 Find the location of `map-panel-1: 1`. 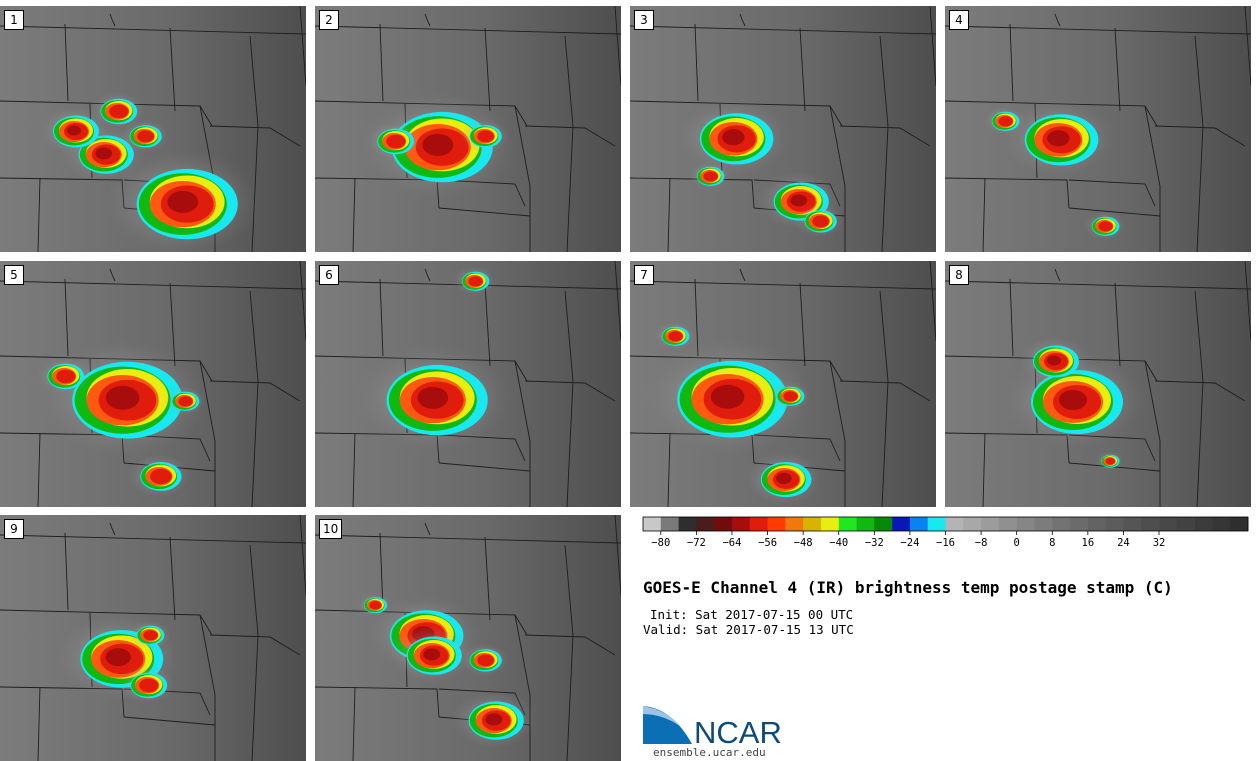

map-panel-1: 1 is located at coordinates (153, 129).